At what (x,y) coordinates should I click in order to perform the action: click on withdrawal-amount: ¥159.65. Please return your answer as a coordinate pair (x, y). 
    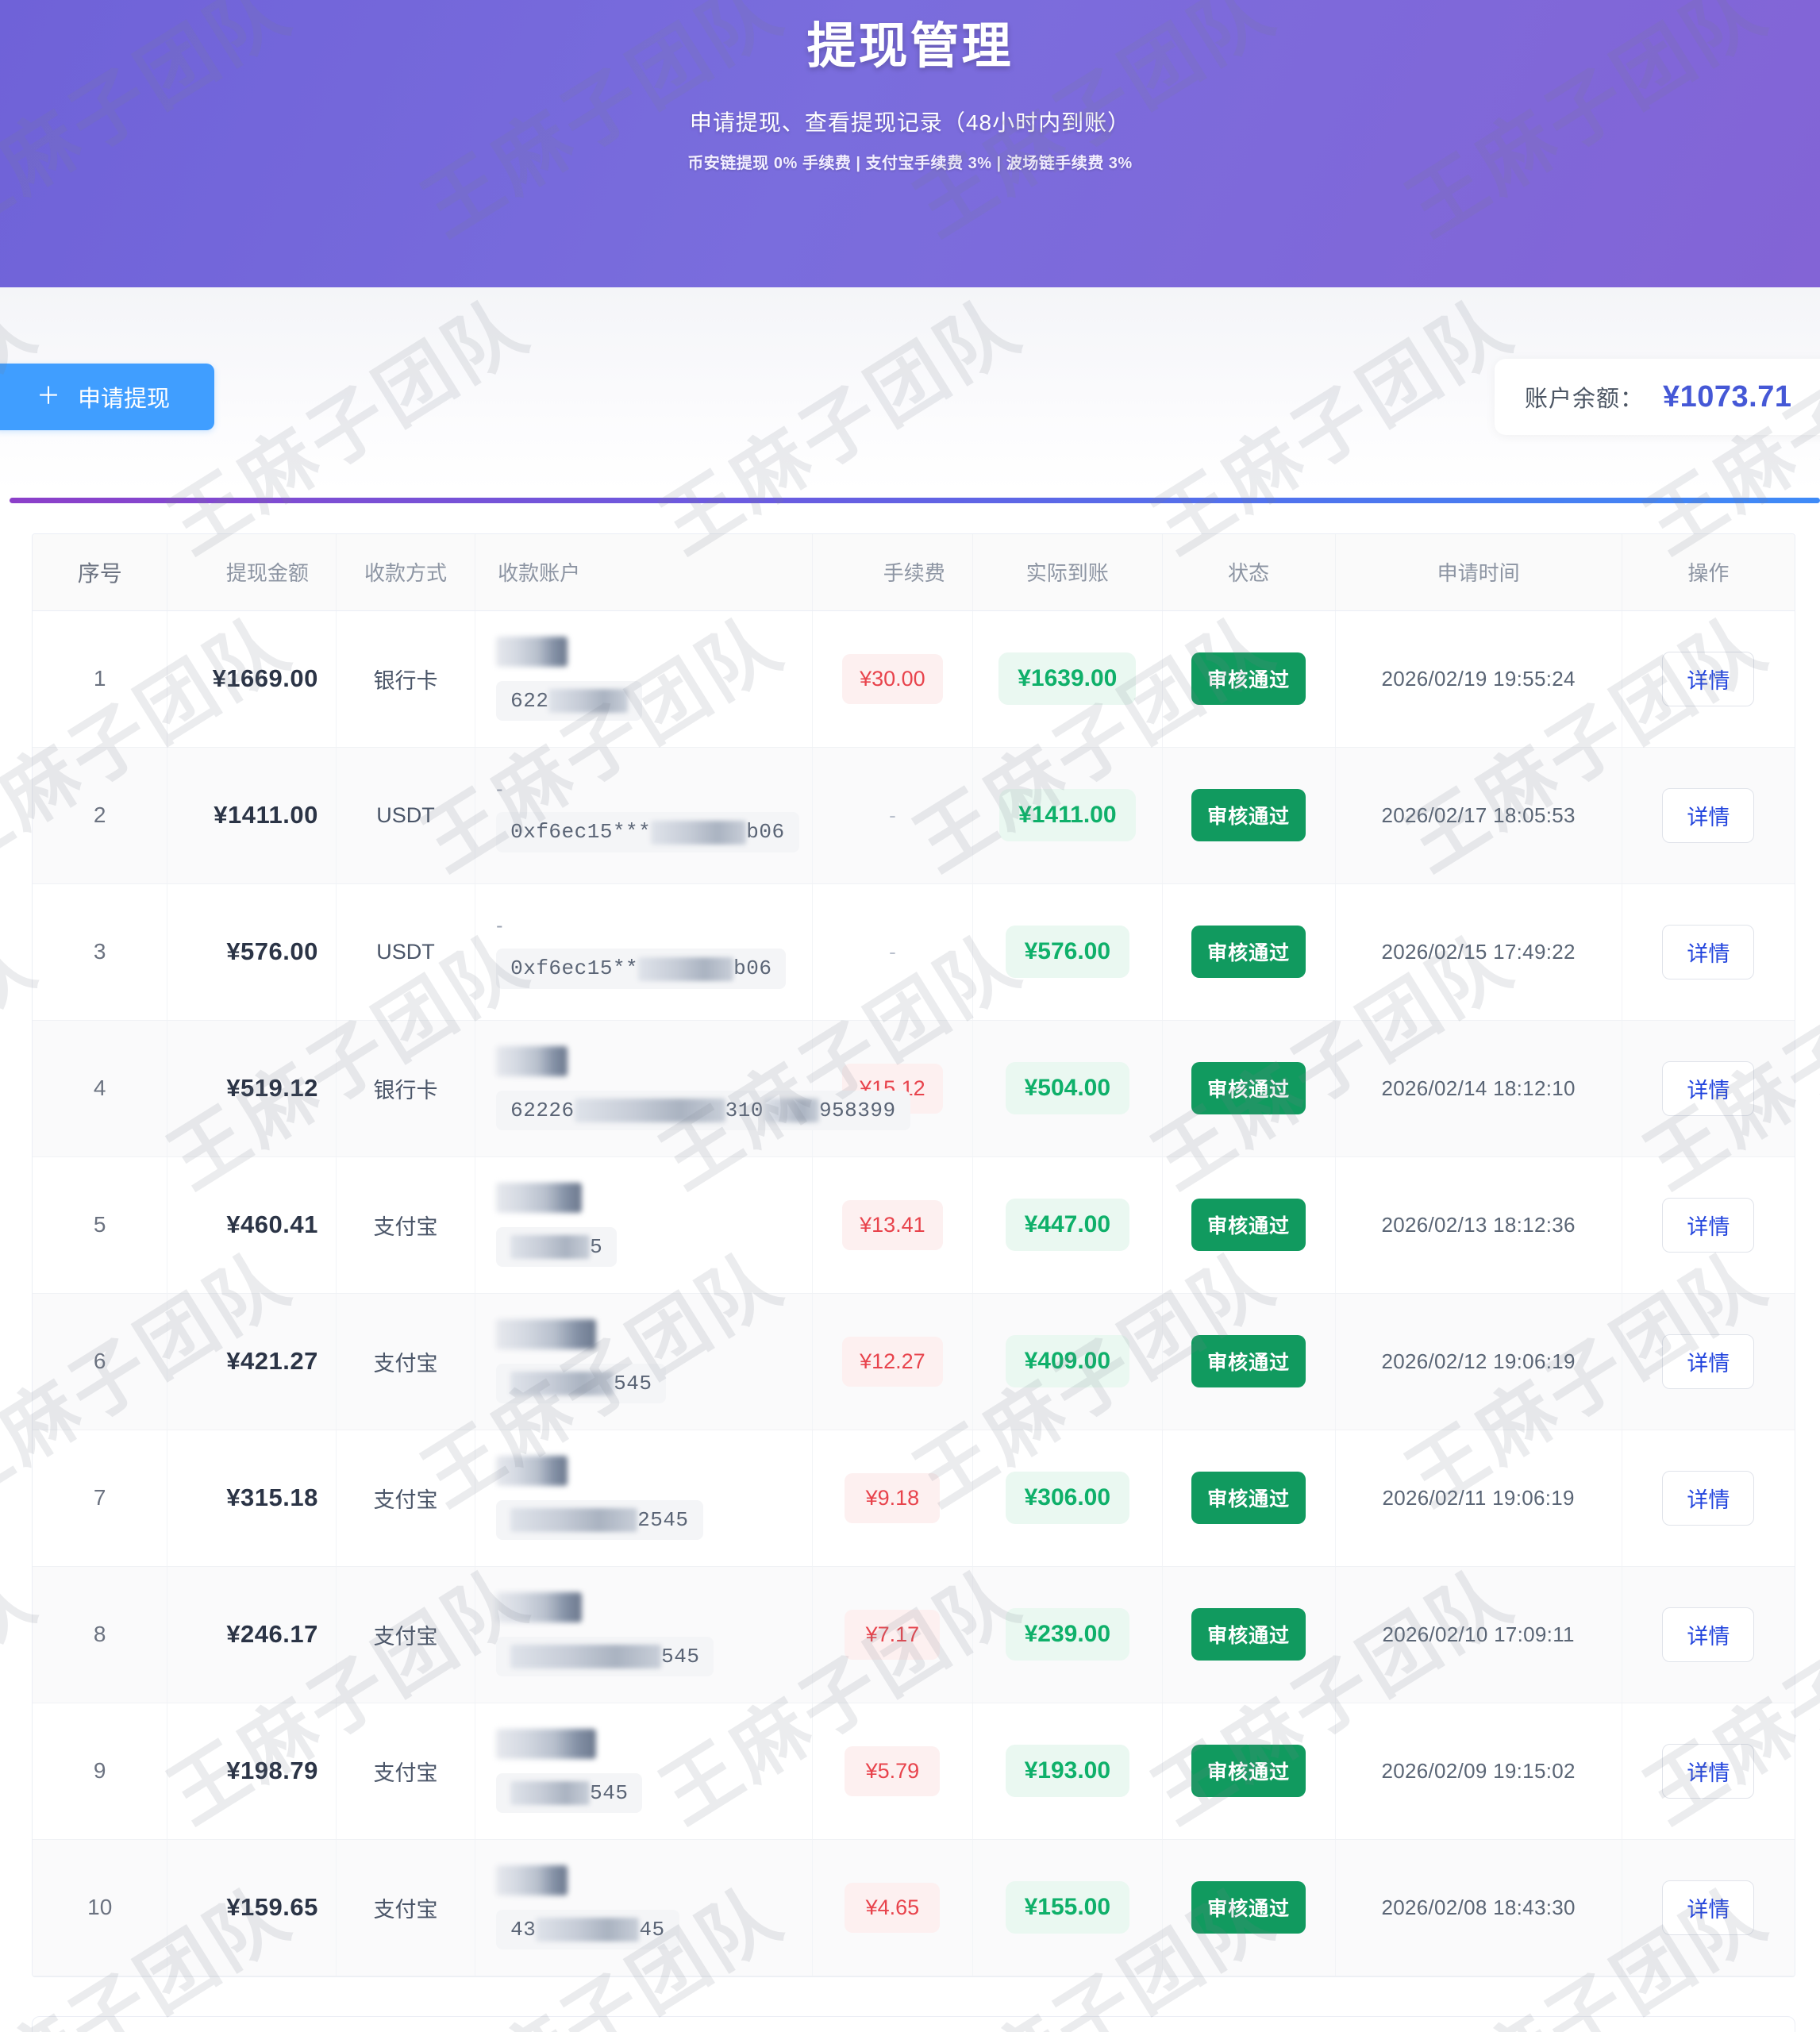
    Looking at the image, I should click on (272, 1907).